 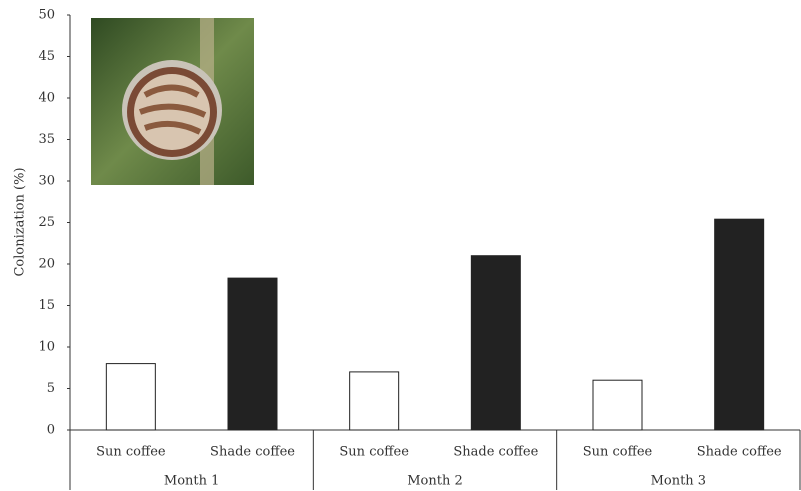 What do you see at coordinates (192, 481) in the screenshot?
I see `x-group-label: Month 1` at bounding box center [192, 481].